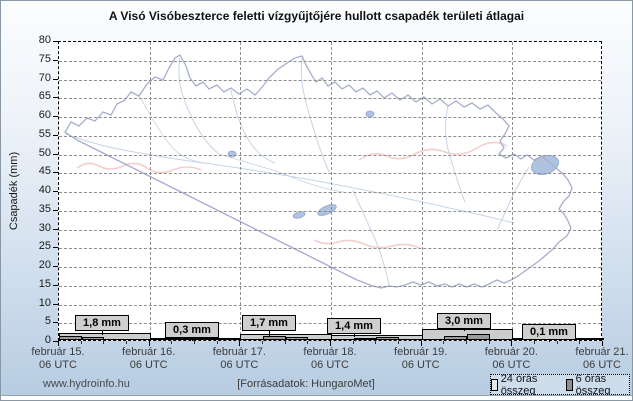  What do you see at coordinates (44, 283) in the screenshot?
I see `y-tick-label: 15` at bounding box center [44, 283].